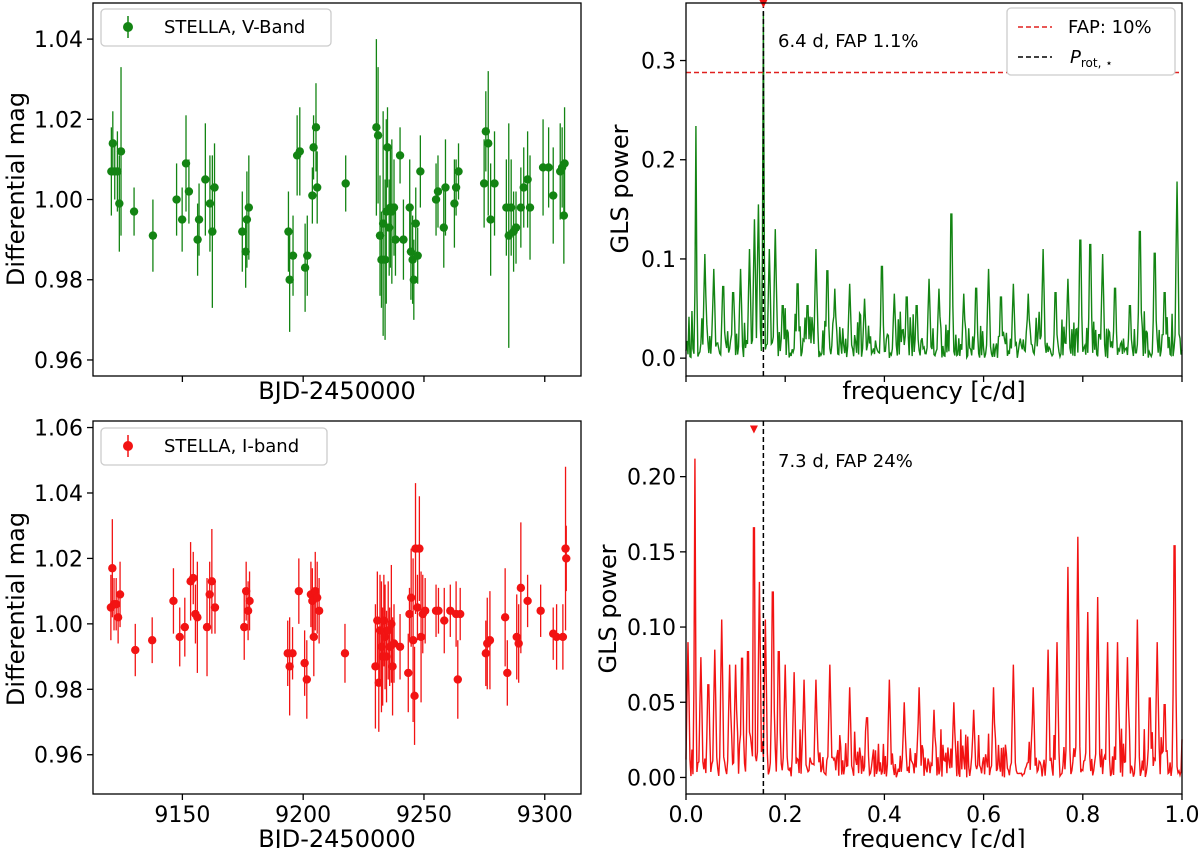  I want to click on peak-marker-br, so click(753, 429).